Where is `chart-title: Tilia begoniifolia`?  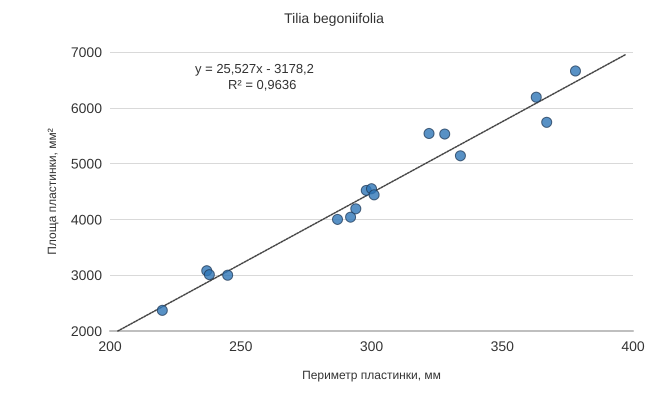
chart-title: Tilia begoniifolia is located at coordinates (334, 18).